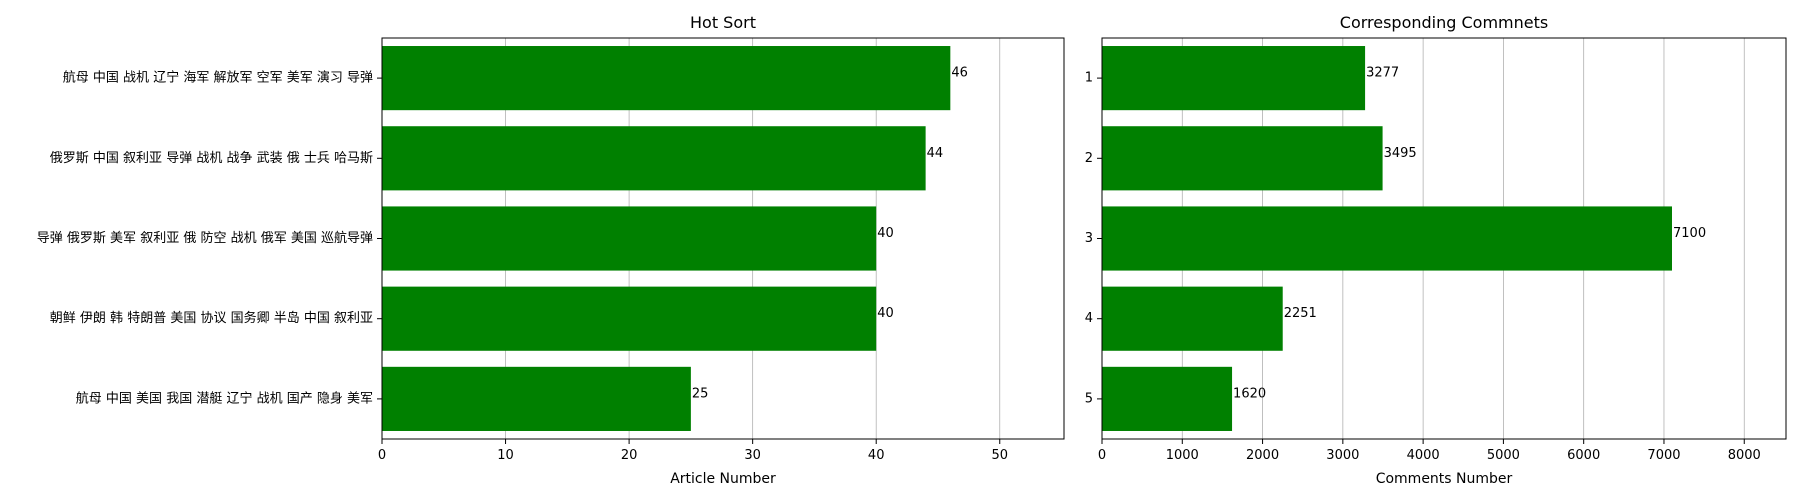  What do you see at coordinates (505, 455) in the screenshot?
I see `x-tick-label: 10` at bounding box center [505, 455].